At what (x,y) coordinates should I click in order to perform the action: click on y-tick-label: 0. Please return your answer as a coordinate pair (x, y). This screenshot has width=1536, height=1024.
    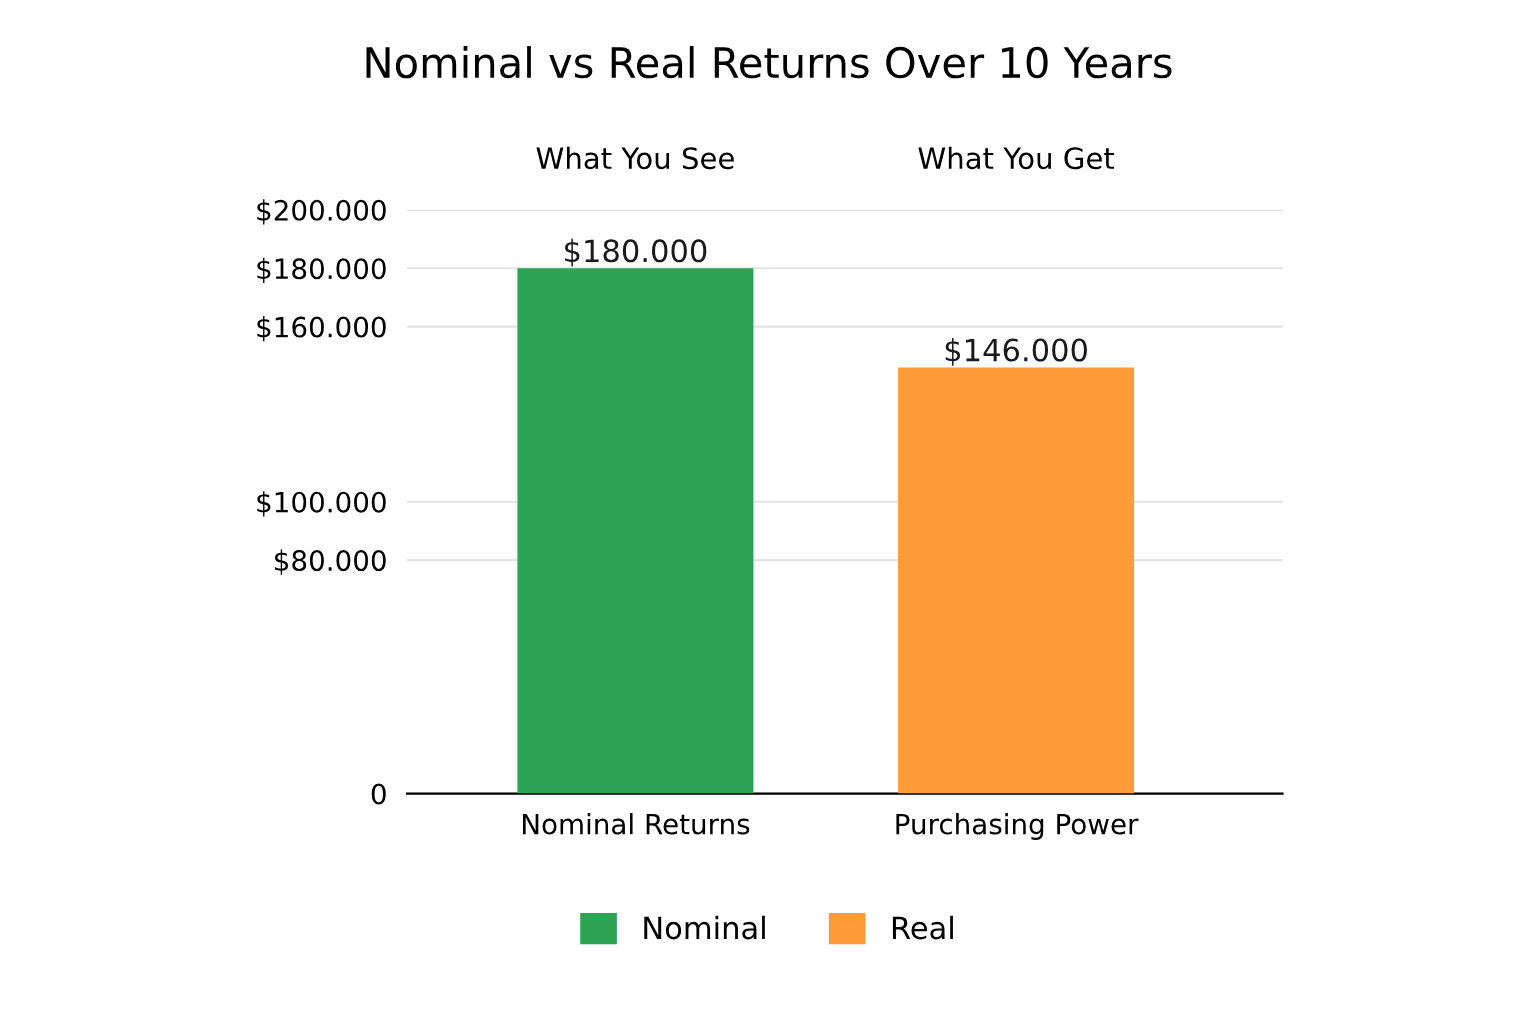
    Looking at the image, I should click on (378, 794).